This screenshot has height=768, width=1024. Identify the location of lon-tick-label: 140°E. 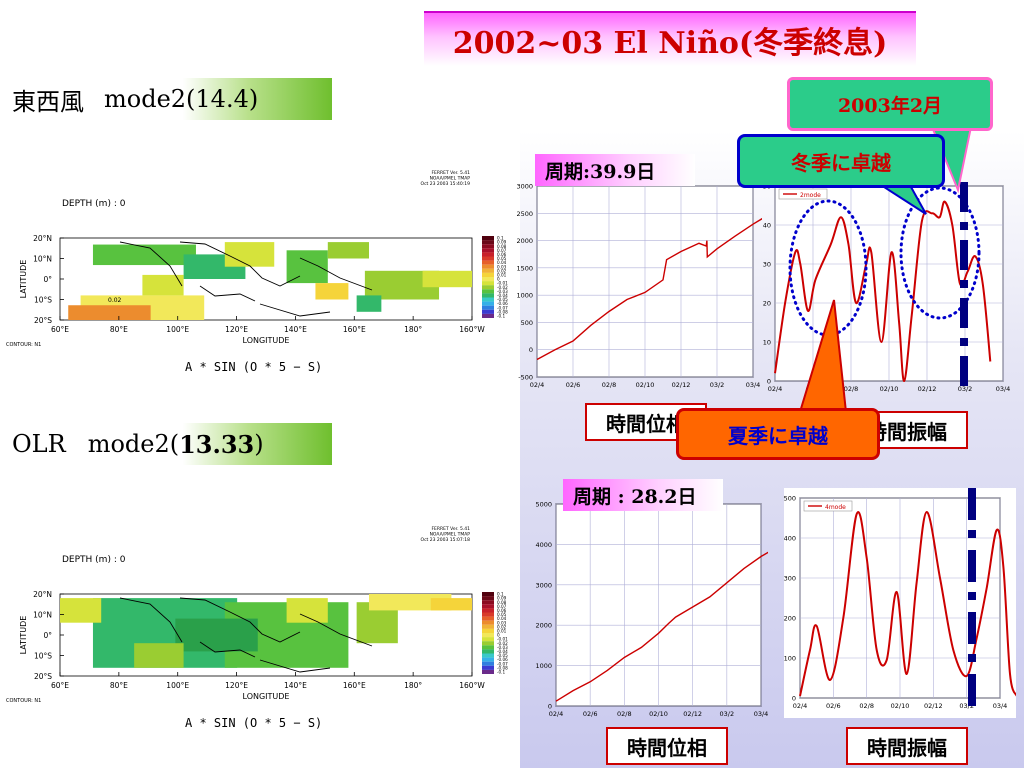
(295, 329).